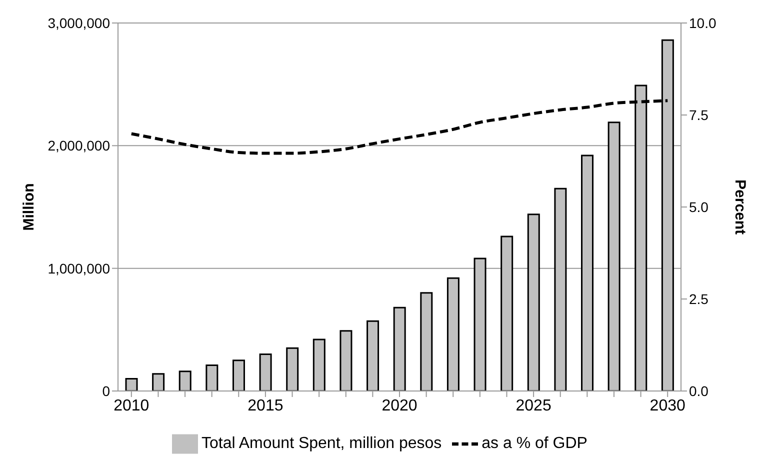 The width and height of the screenshot is (769, 475). I want to click on y-axis-title: Million, so click(29, 207).